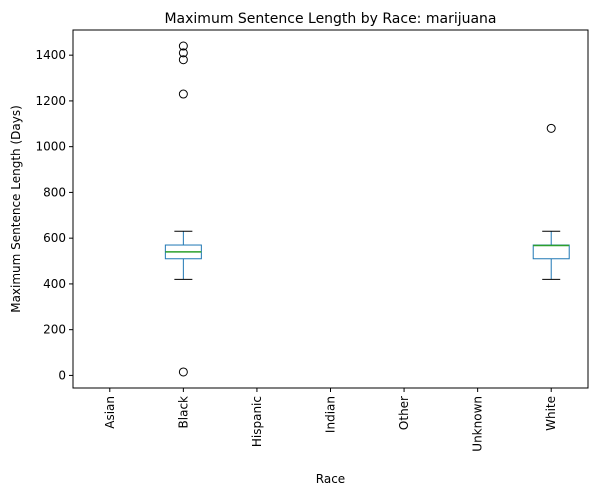  Describe the element at coordinates (110, 412) in the screenshot. I see `x-tick-label: Asian` at that location.